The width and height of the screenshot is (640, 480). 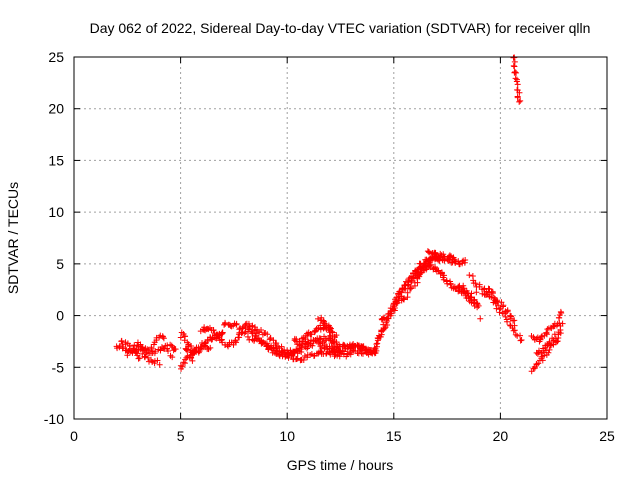 What do you see at coordinates (54, 419) in the screenshot?
I see `y-tick-label: -10` at bounding box center [54, 419].